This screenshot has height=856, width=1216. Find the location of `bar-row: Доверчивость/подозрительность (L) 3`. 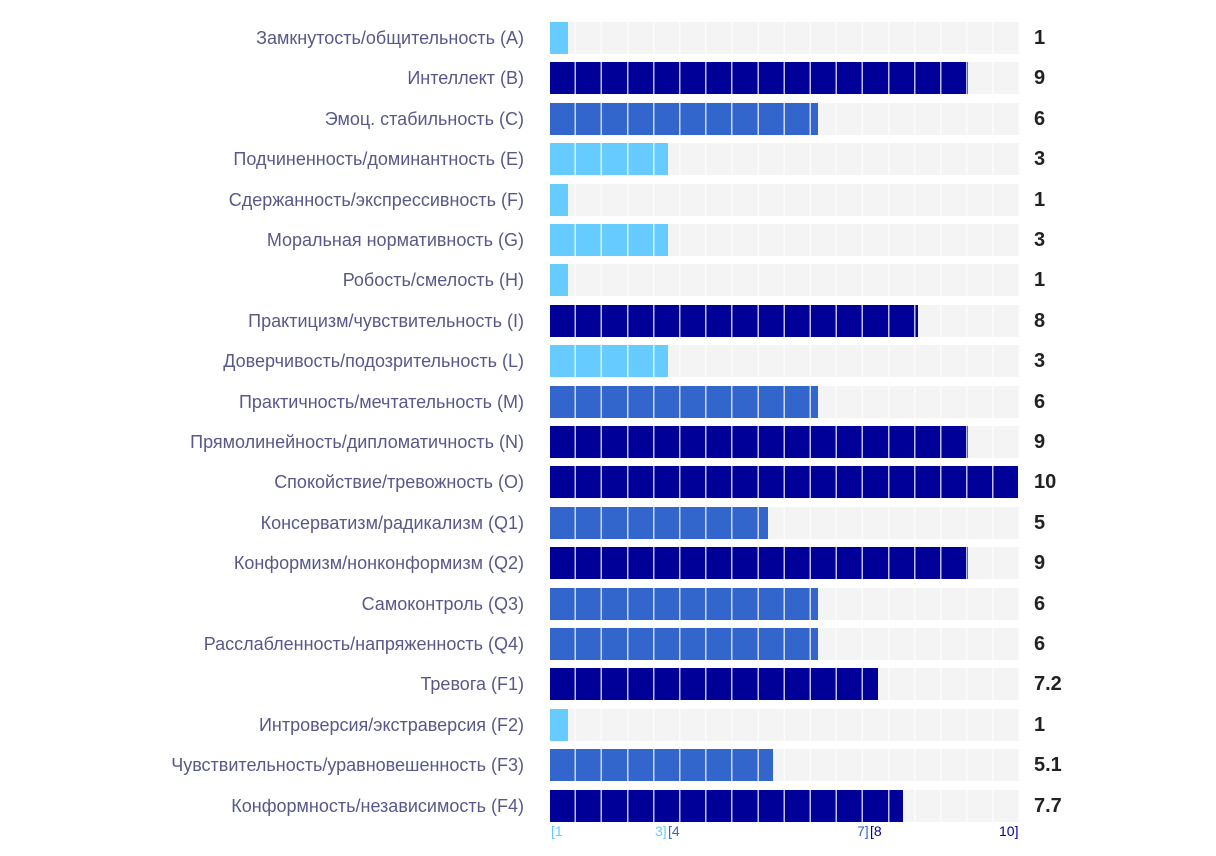

bar-row: Доверчивость/подозрительность (L) 3 is located at coordinates (608, 361).